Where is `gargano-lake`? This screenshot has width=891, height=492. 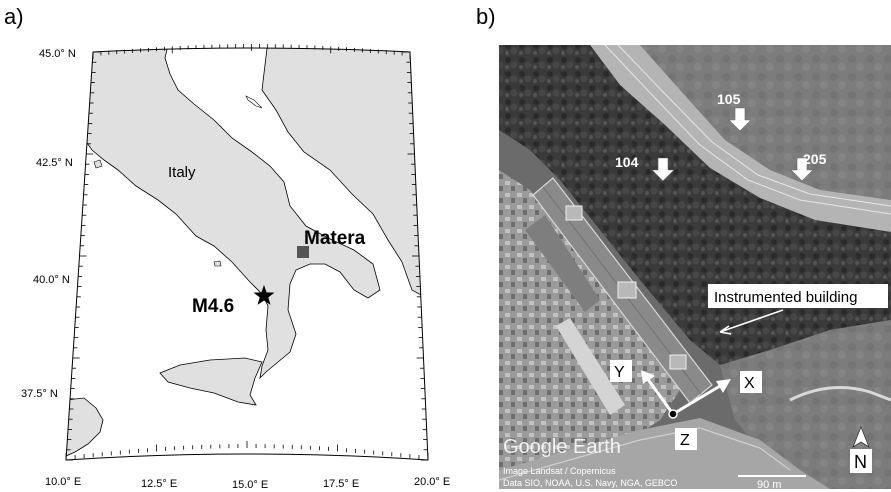 gargano-lake is located at coordinates (254, 102).